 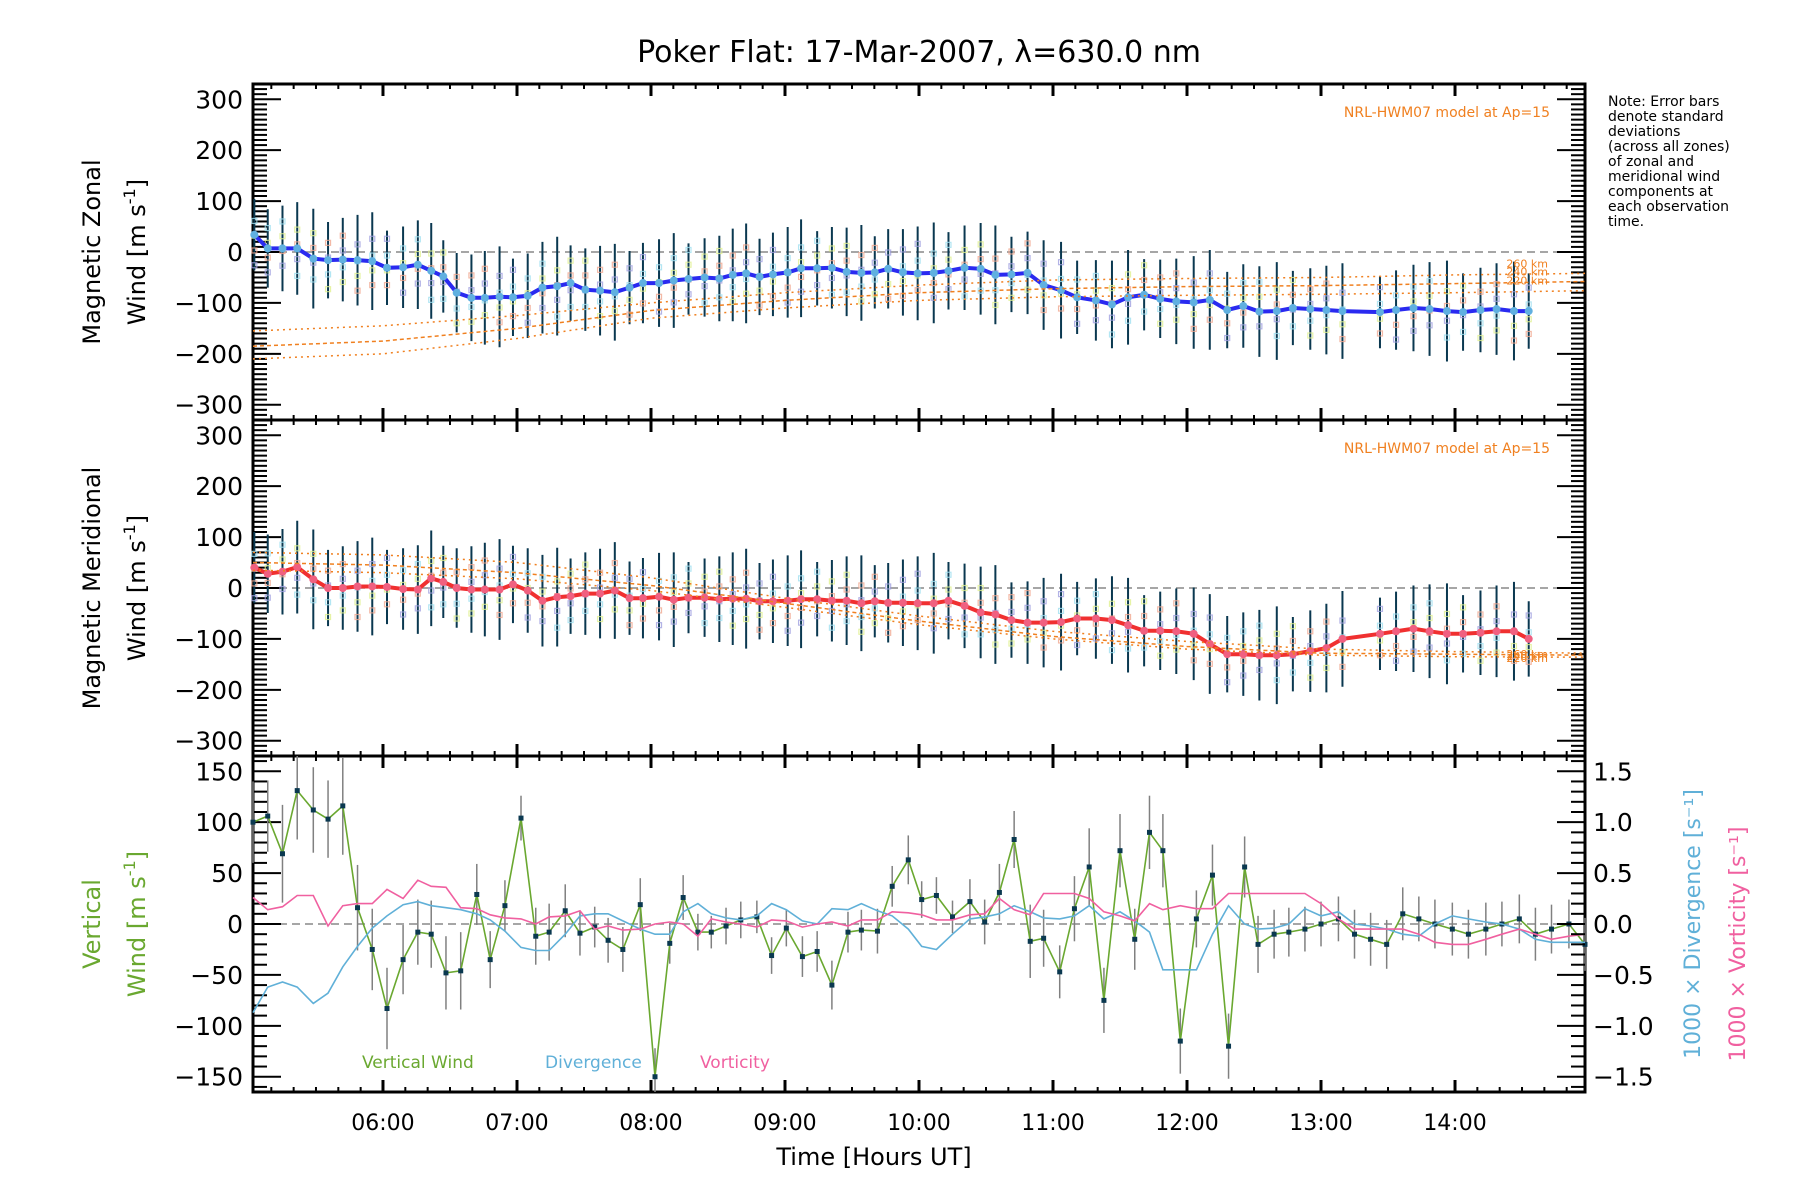 I want to click on y-tick-label: 100, so click(x=219, y=822).